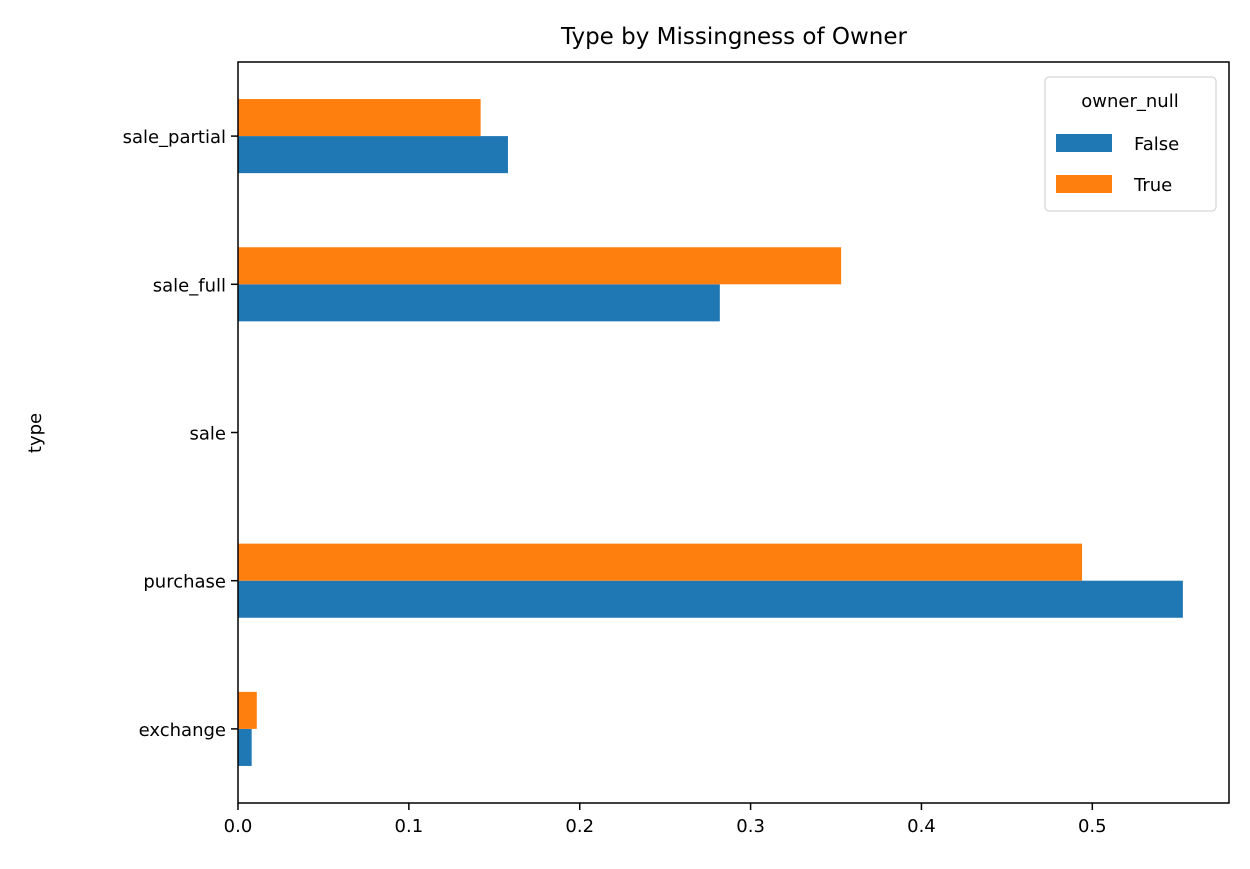 Image resolution: width=1250 pixels, height=869 pixels. Describe the element at coordinates (1117, 165) in the screenshot. I see `legend-entries: False True` at that location.